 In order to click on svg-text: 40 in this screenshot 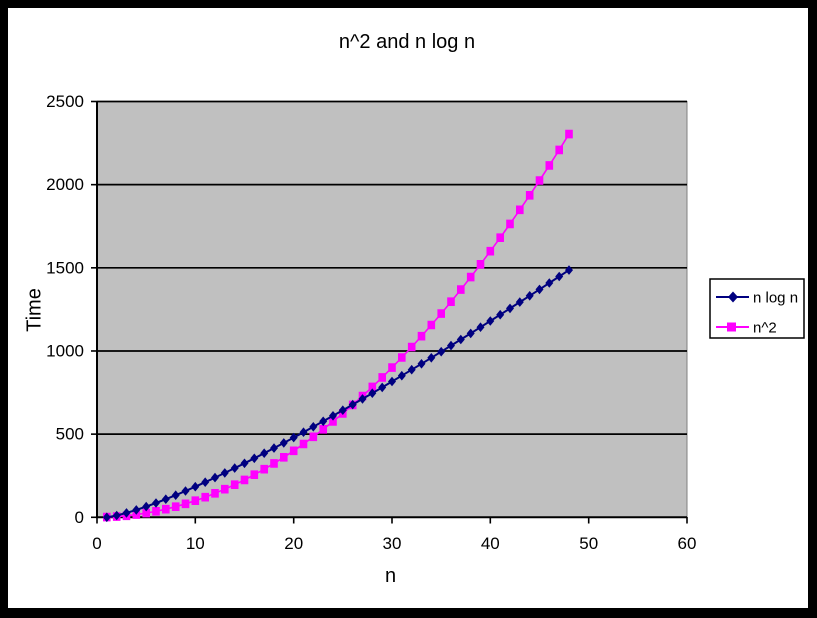, I will do `click(490, 543)`.